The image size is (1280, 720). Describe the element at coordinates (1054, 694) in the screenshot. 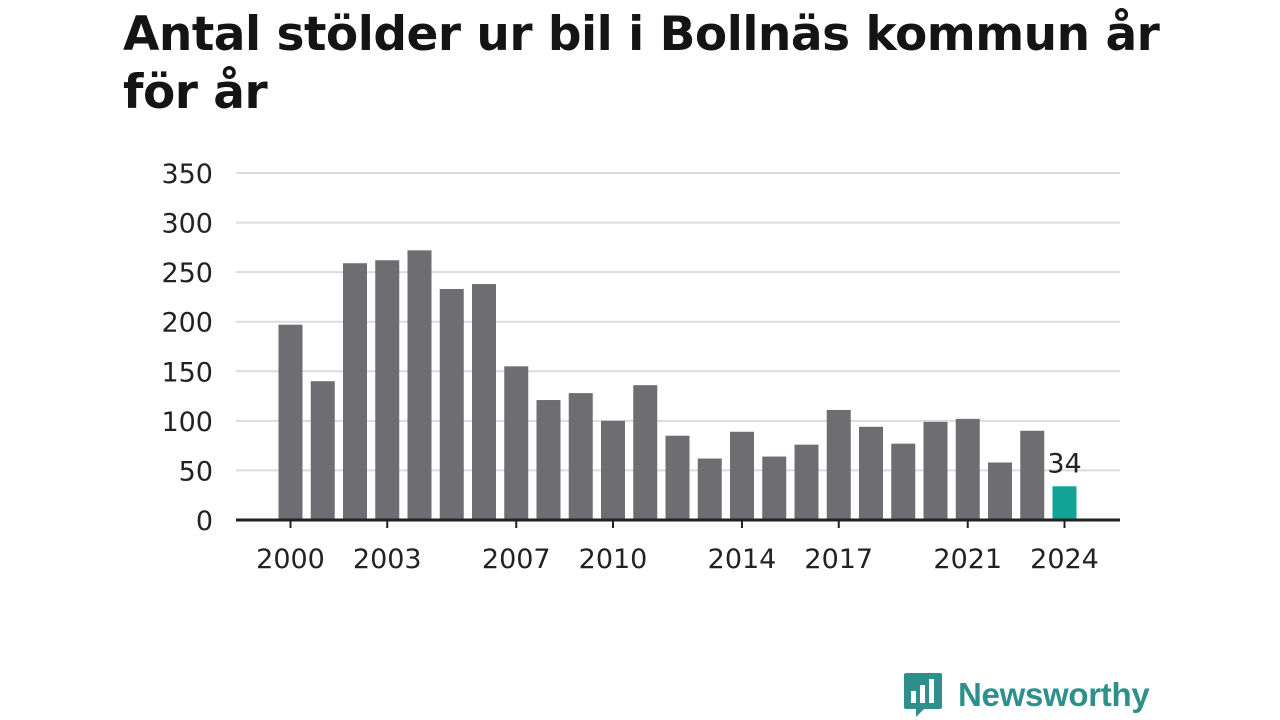

I see `brand-name: Newsworthy` at that location.